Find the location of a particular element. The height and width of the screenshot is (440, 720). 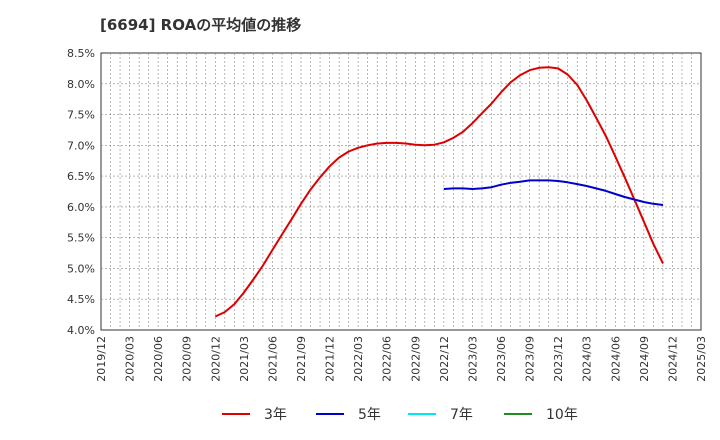

x-tick-label: 2022/03 is located at coordinates (358, 359).